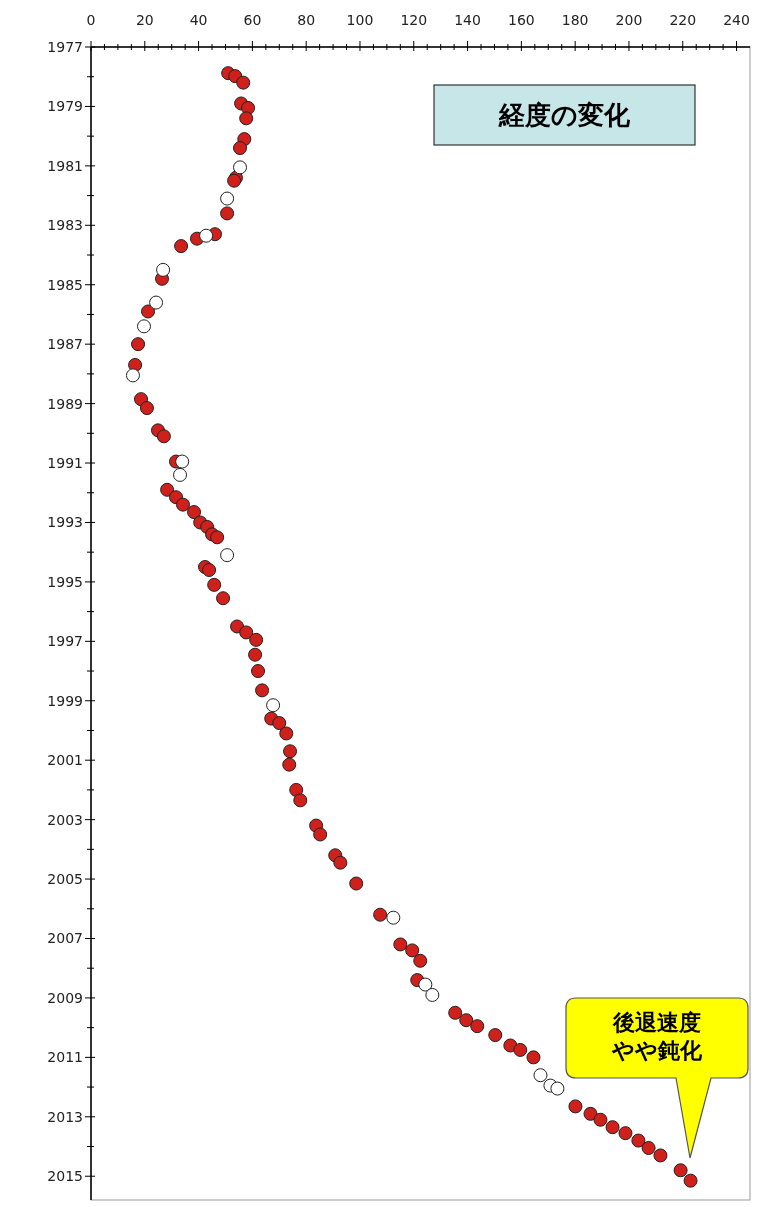 The width and height of the screenshot is (765, 1207). I want to click on y-tick-label: 1989, so click(65, 403).